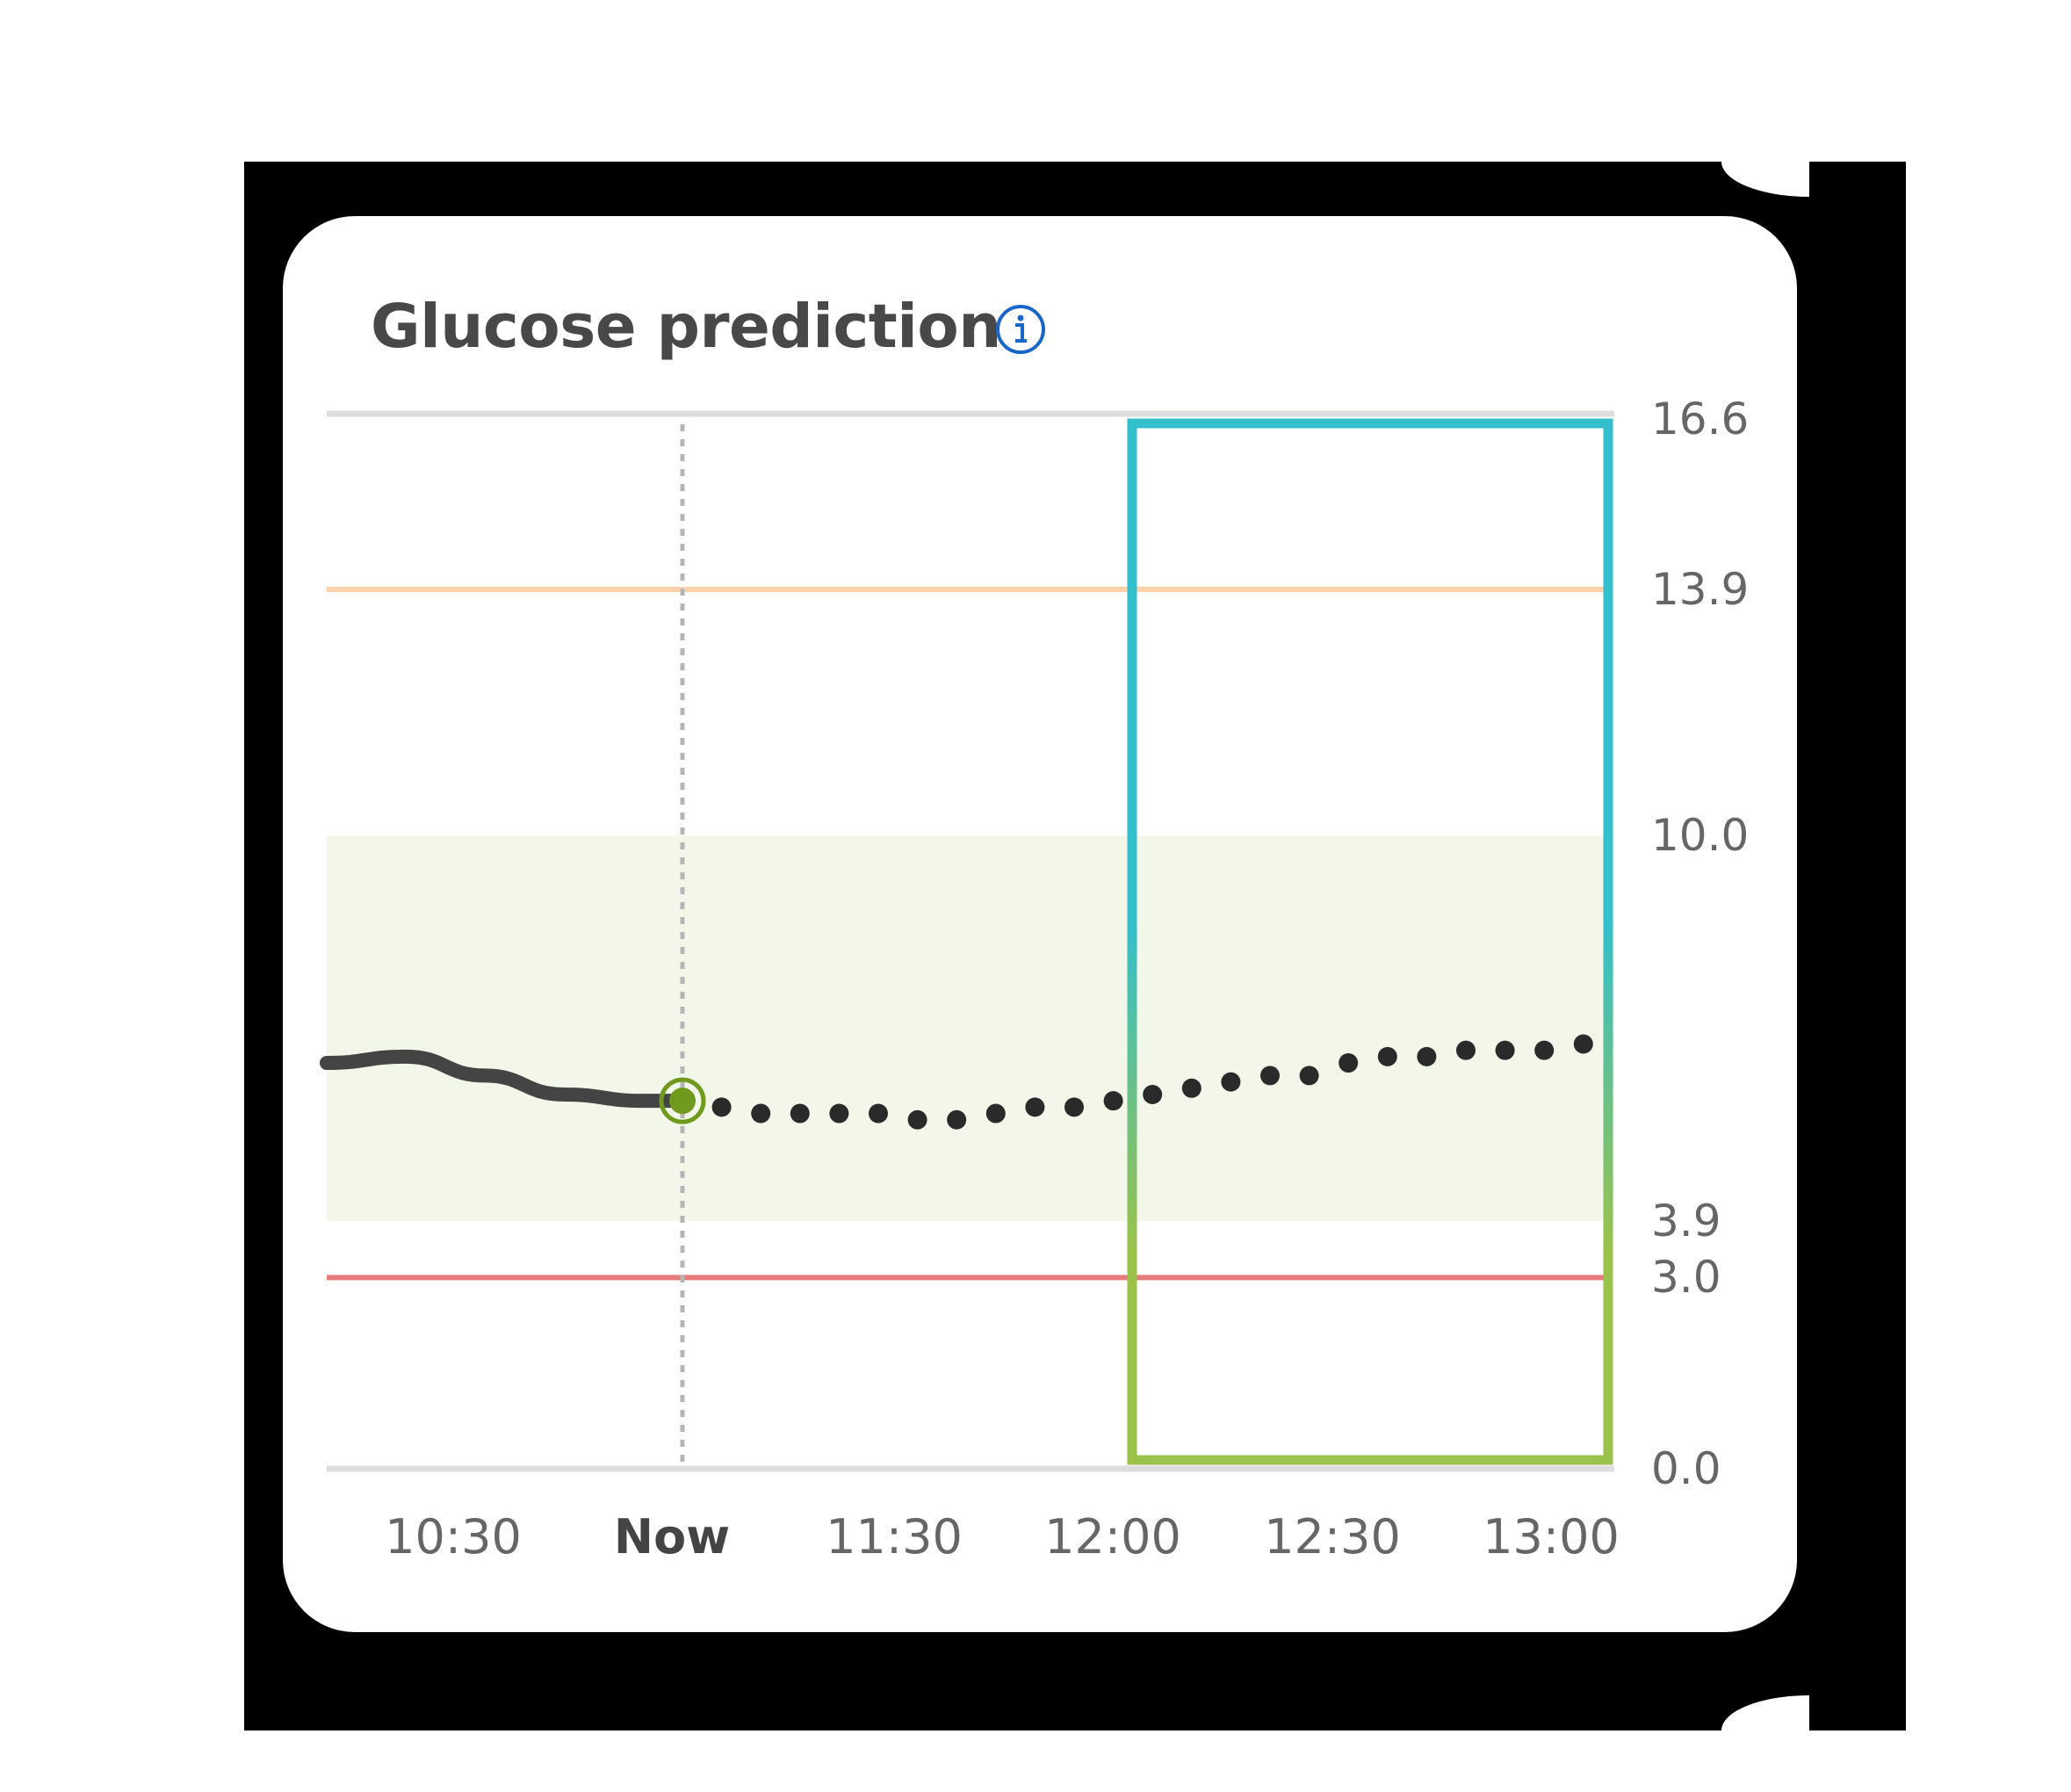  What do you see at coordinates (895, 1536) in the screenshot?
I see `x-axis-label: 11:30` at bounding box center [895, 1536].